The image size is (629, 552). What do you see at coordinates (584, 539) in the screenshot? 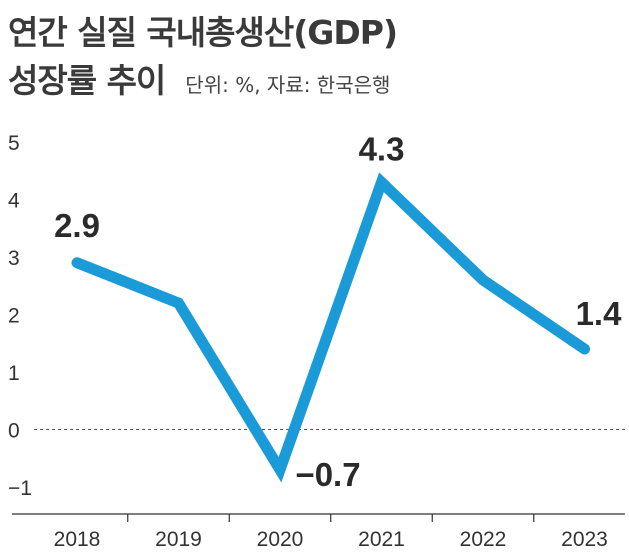
I see `x-tick-label: 2023` at bounding box center [584, 539].